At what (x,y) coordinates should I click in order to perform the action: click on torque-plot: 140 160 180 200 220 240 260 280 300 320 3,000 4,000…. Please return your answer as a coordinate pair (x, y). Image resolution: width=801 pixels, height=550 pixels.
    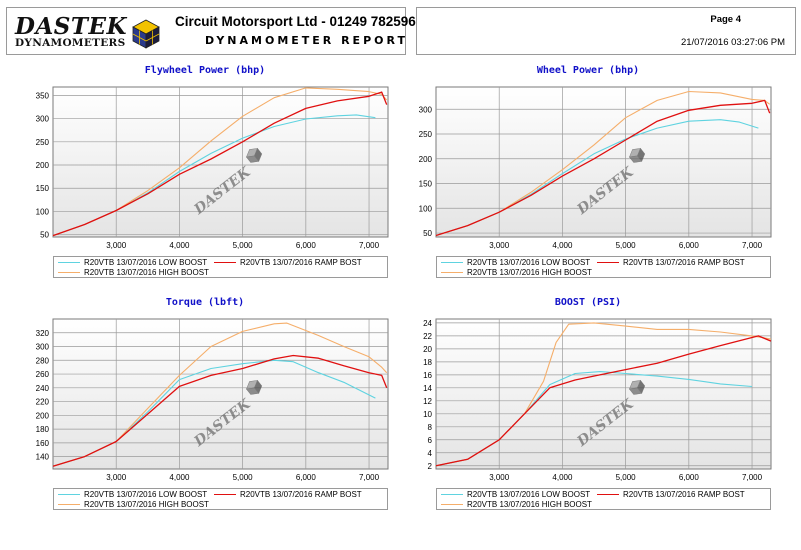
    Looking at the image, I should click on (212, 400).